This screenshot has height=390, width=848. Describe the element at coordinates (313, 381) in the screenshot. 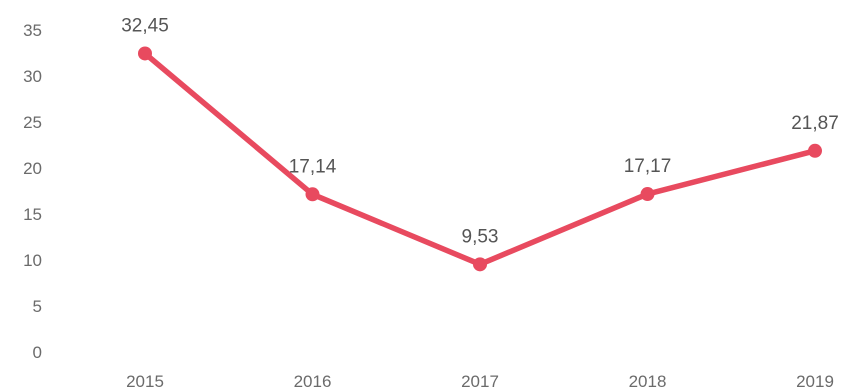

I see `x-tick-label: 2016` at that location.